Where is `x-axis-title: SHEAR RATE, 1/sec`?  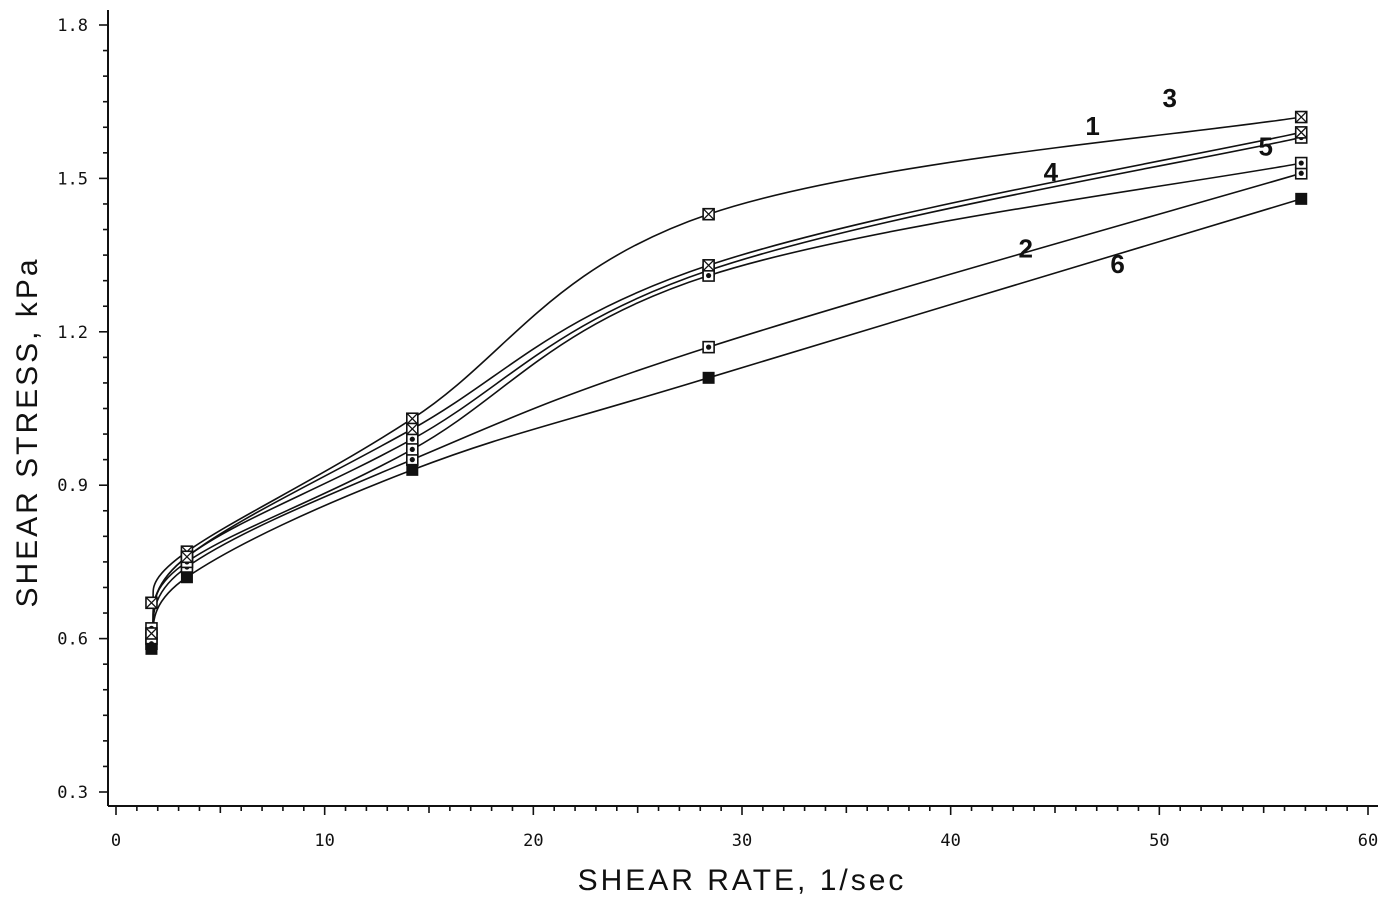 x-axis-title: SHEAR RATE, 1/sec is located at coordinates (742, 880).